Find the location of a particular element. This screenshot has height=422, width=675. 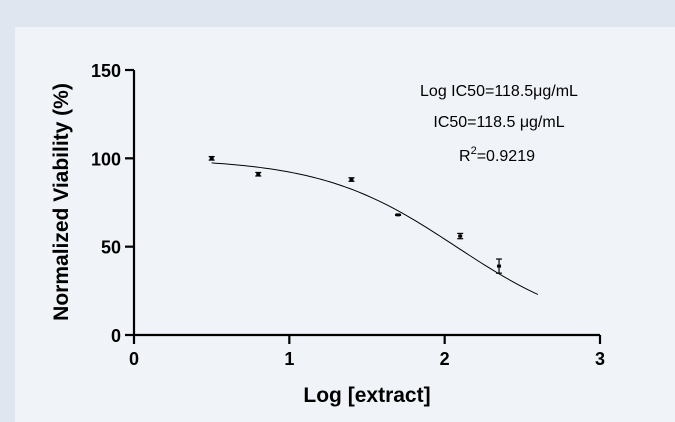

x-axis-label: Log [extract] is located at coordinates (366, 395).